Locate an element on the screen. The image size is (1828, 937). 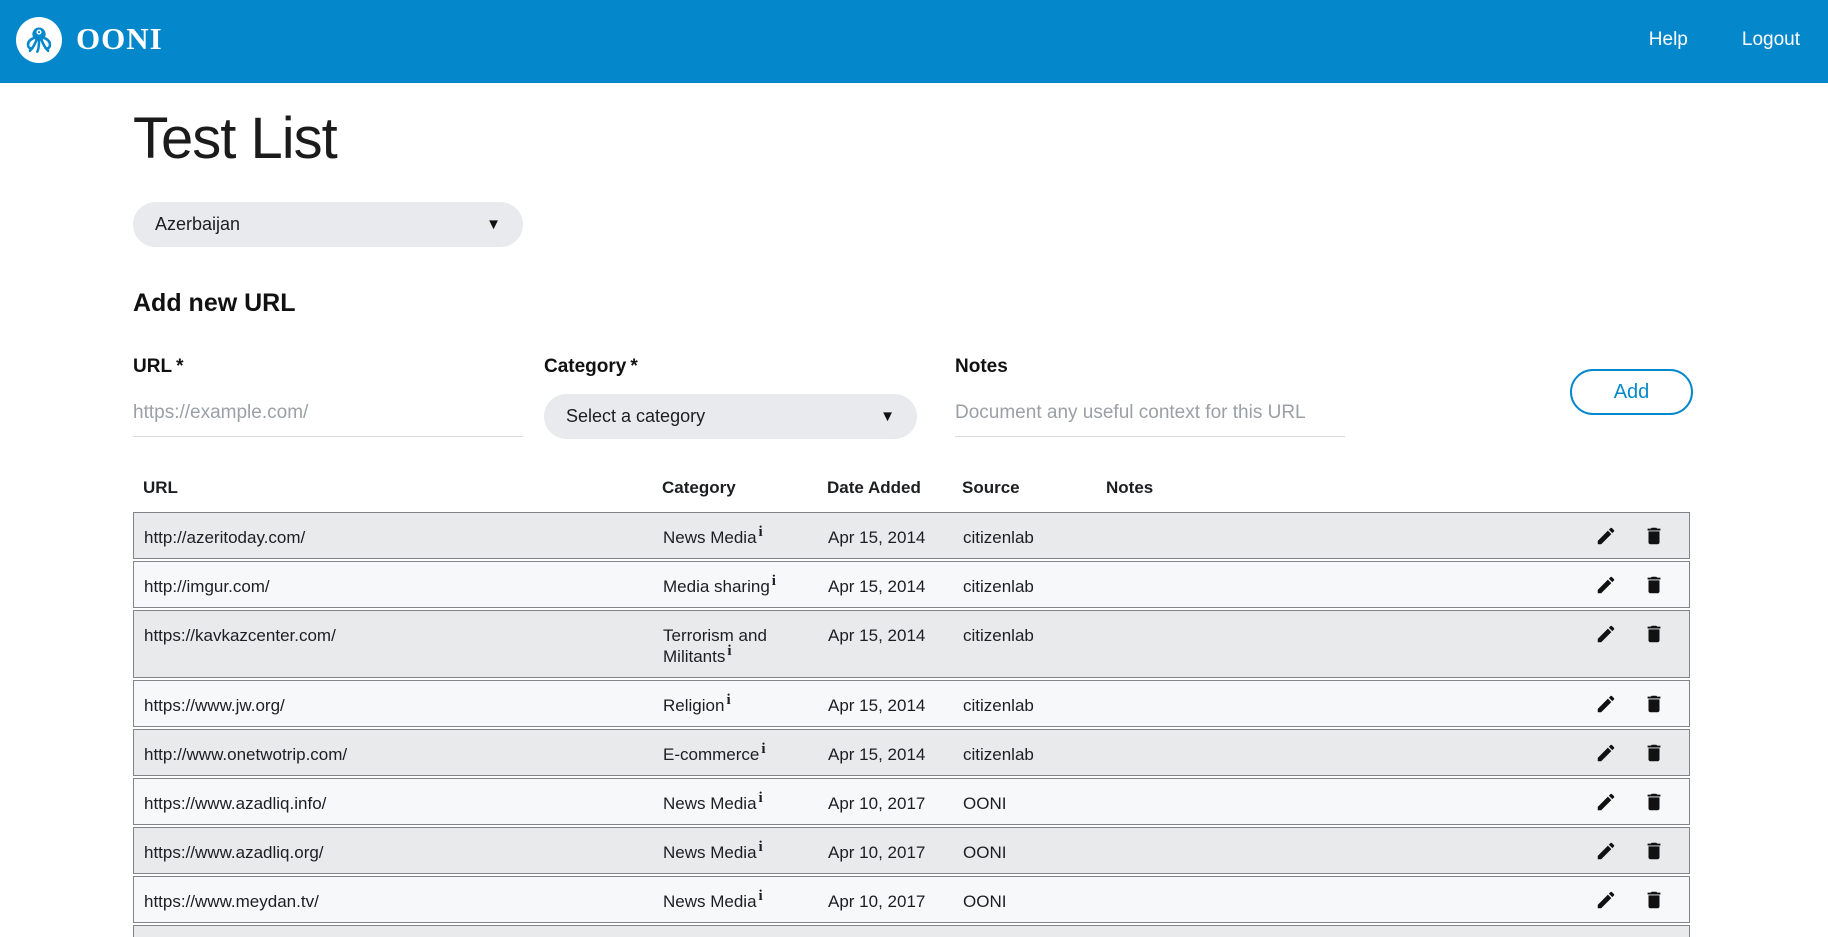
category-label: Category * is located at coordinates (591, 366).